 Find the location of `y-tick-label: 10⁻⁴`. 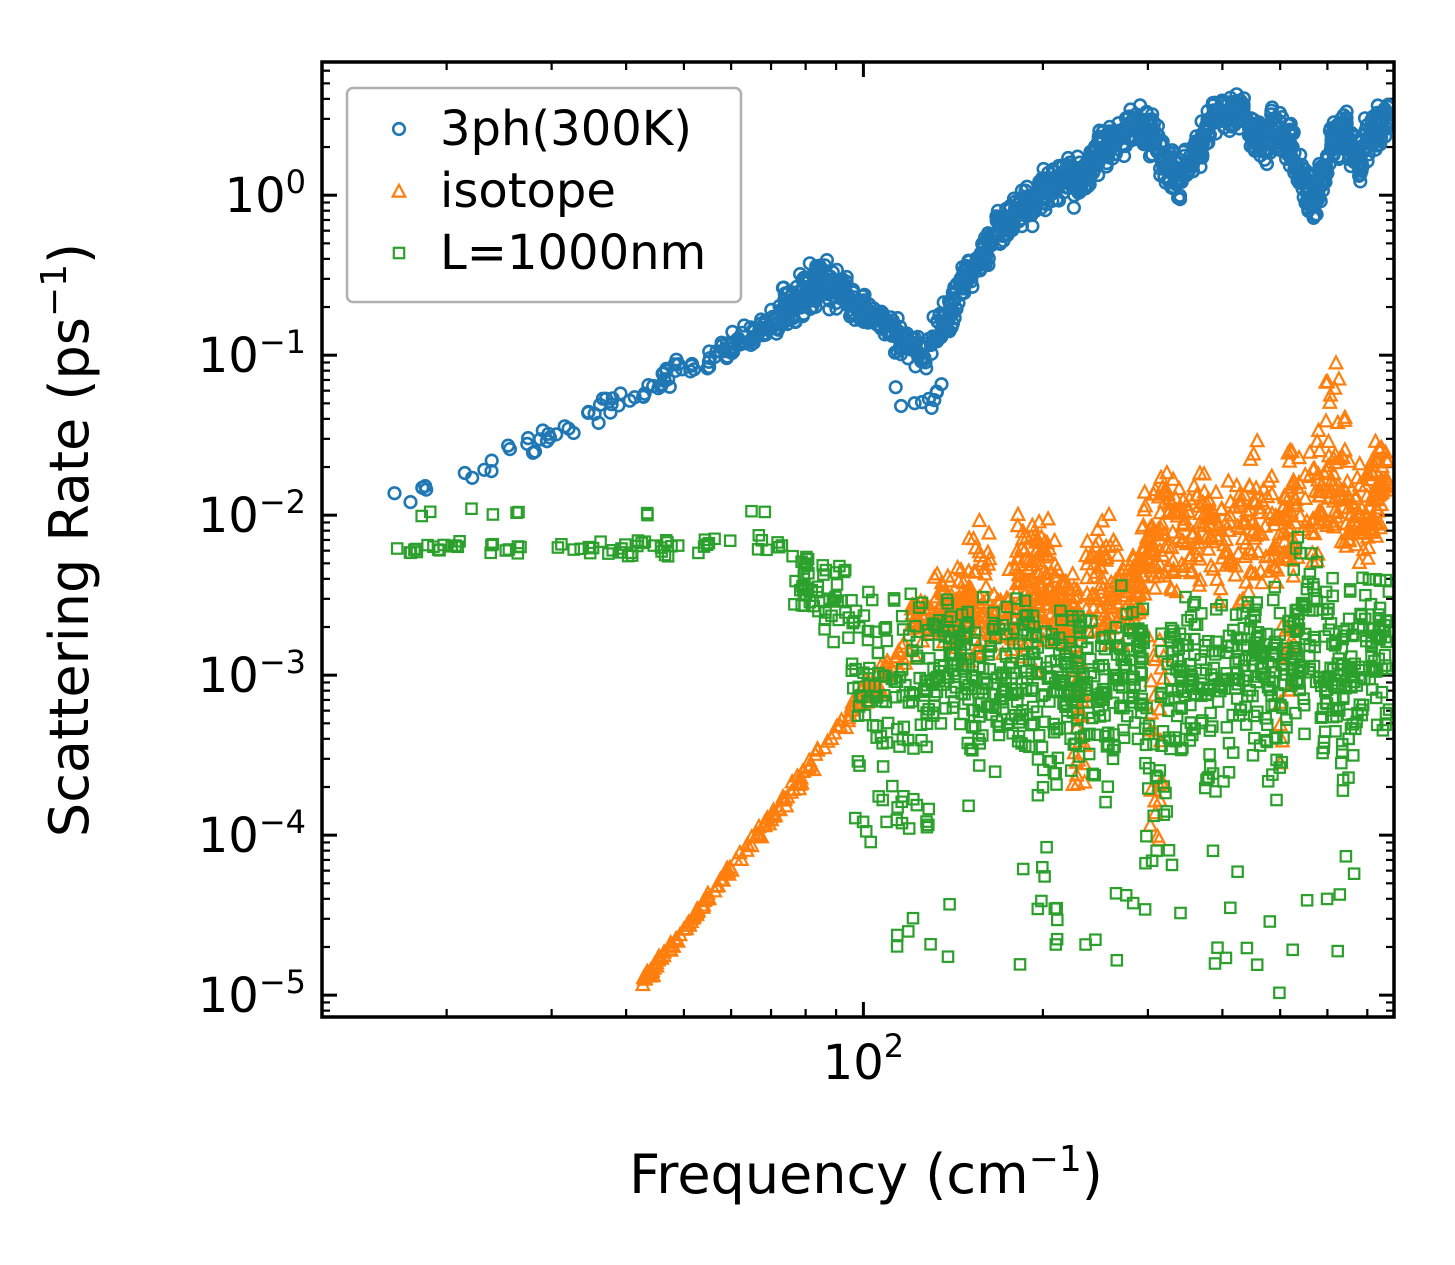

y-tick-label: 10⁻⁴ is located at coordinates (252, 833).